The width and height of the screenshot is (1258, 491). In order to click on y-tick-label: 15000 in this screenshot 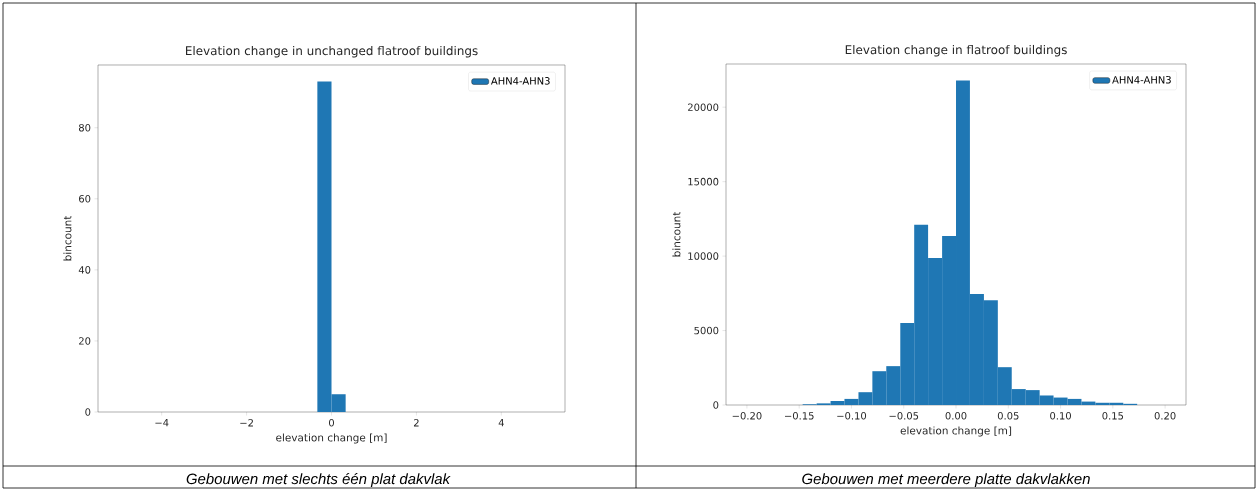, I will do `click(703, 181)`.